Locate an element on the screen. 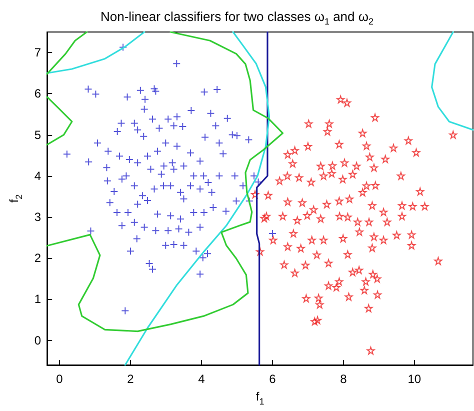 The image size is (474, 411). y-tick-label: 7 is located at coordinates (38, 53).